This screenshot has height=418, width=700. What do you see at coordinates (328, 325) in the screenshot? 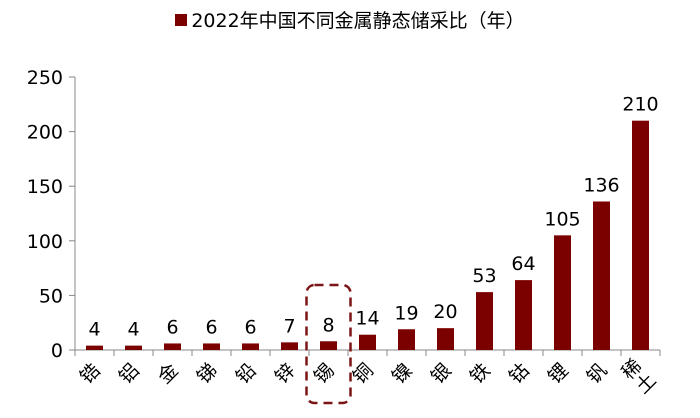
I see `data-label: 8` at bounding box center [328, 325].